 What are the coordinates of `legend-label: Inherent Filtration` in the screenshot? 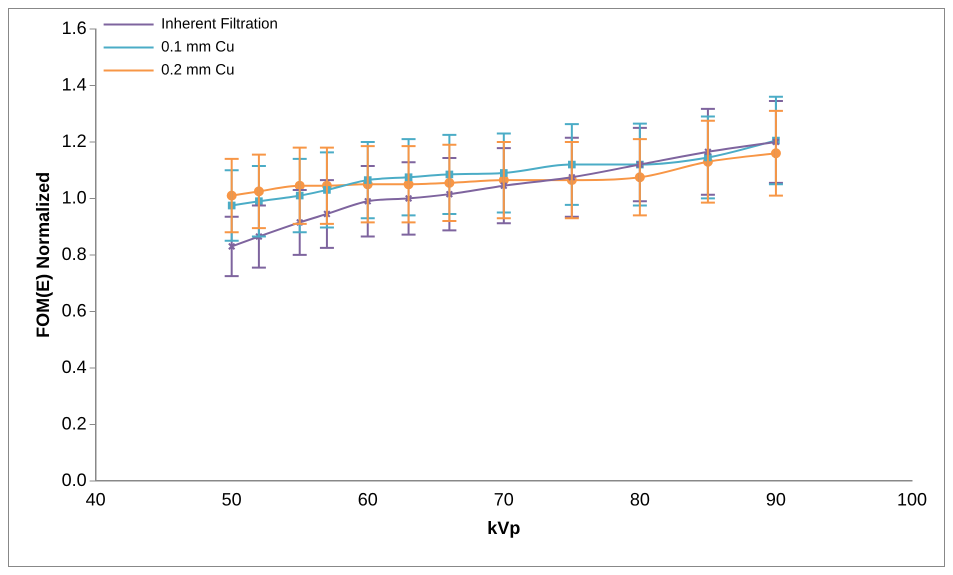 It's located at (219, 24).